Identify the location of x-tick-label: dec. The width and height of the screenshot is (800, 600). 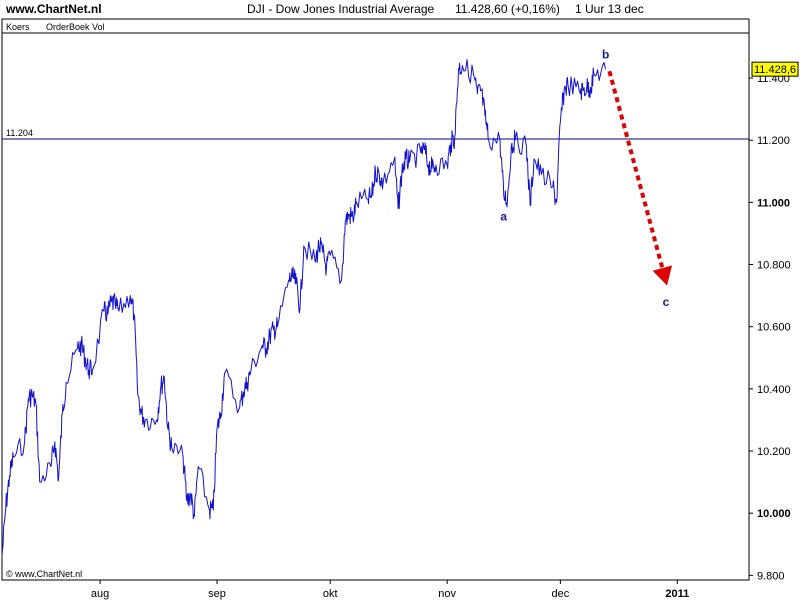
(560, 594).